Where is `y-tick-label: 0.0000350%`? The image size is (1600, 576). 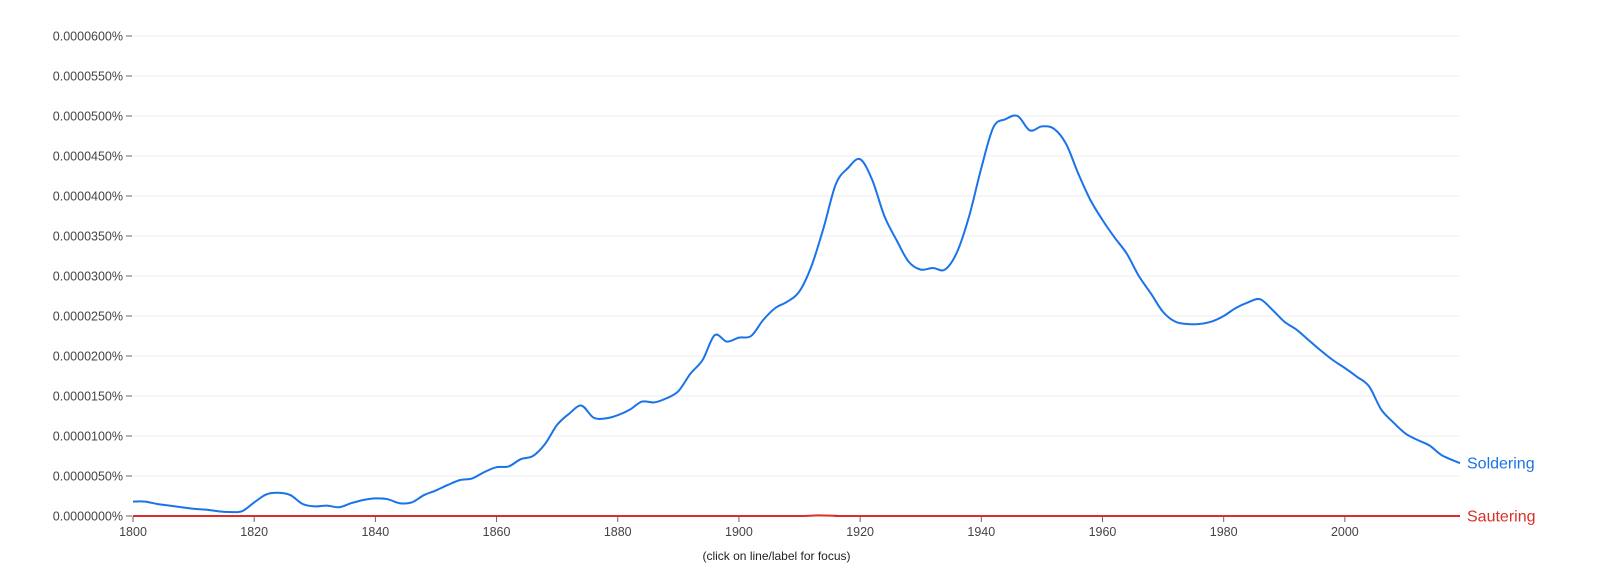
y-tick-label: 0.0000350% is located at coordinates (88, 237).